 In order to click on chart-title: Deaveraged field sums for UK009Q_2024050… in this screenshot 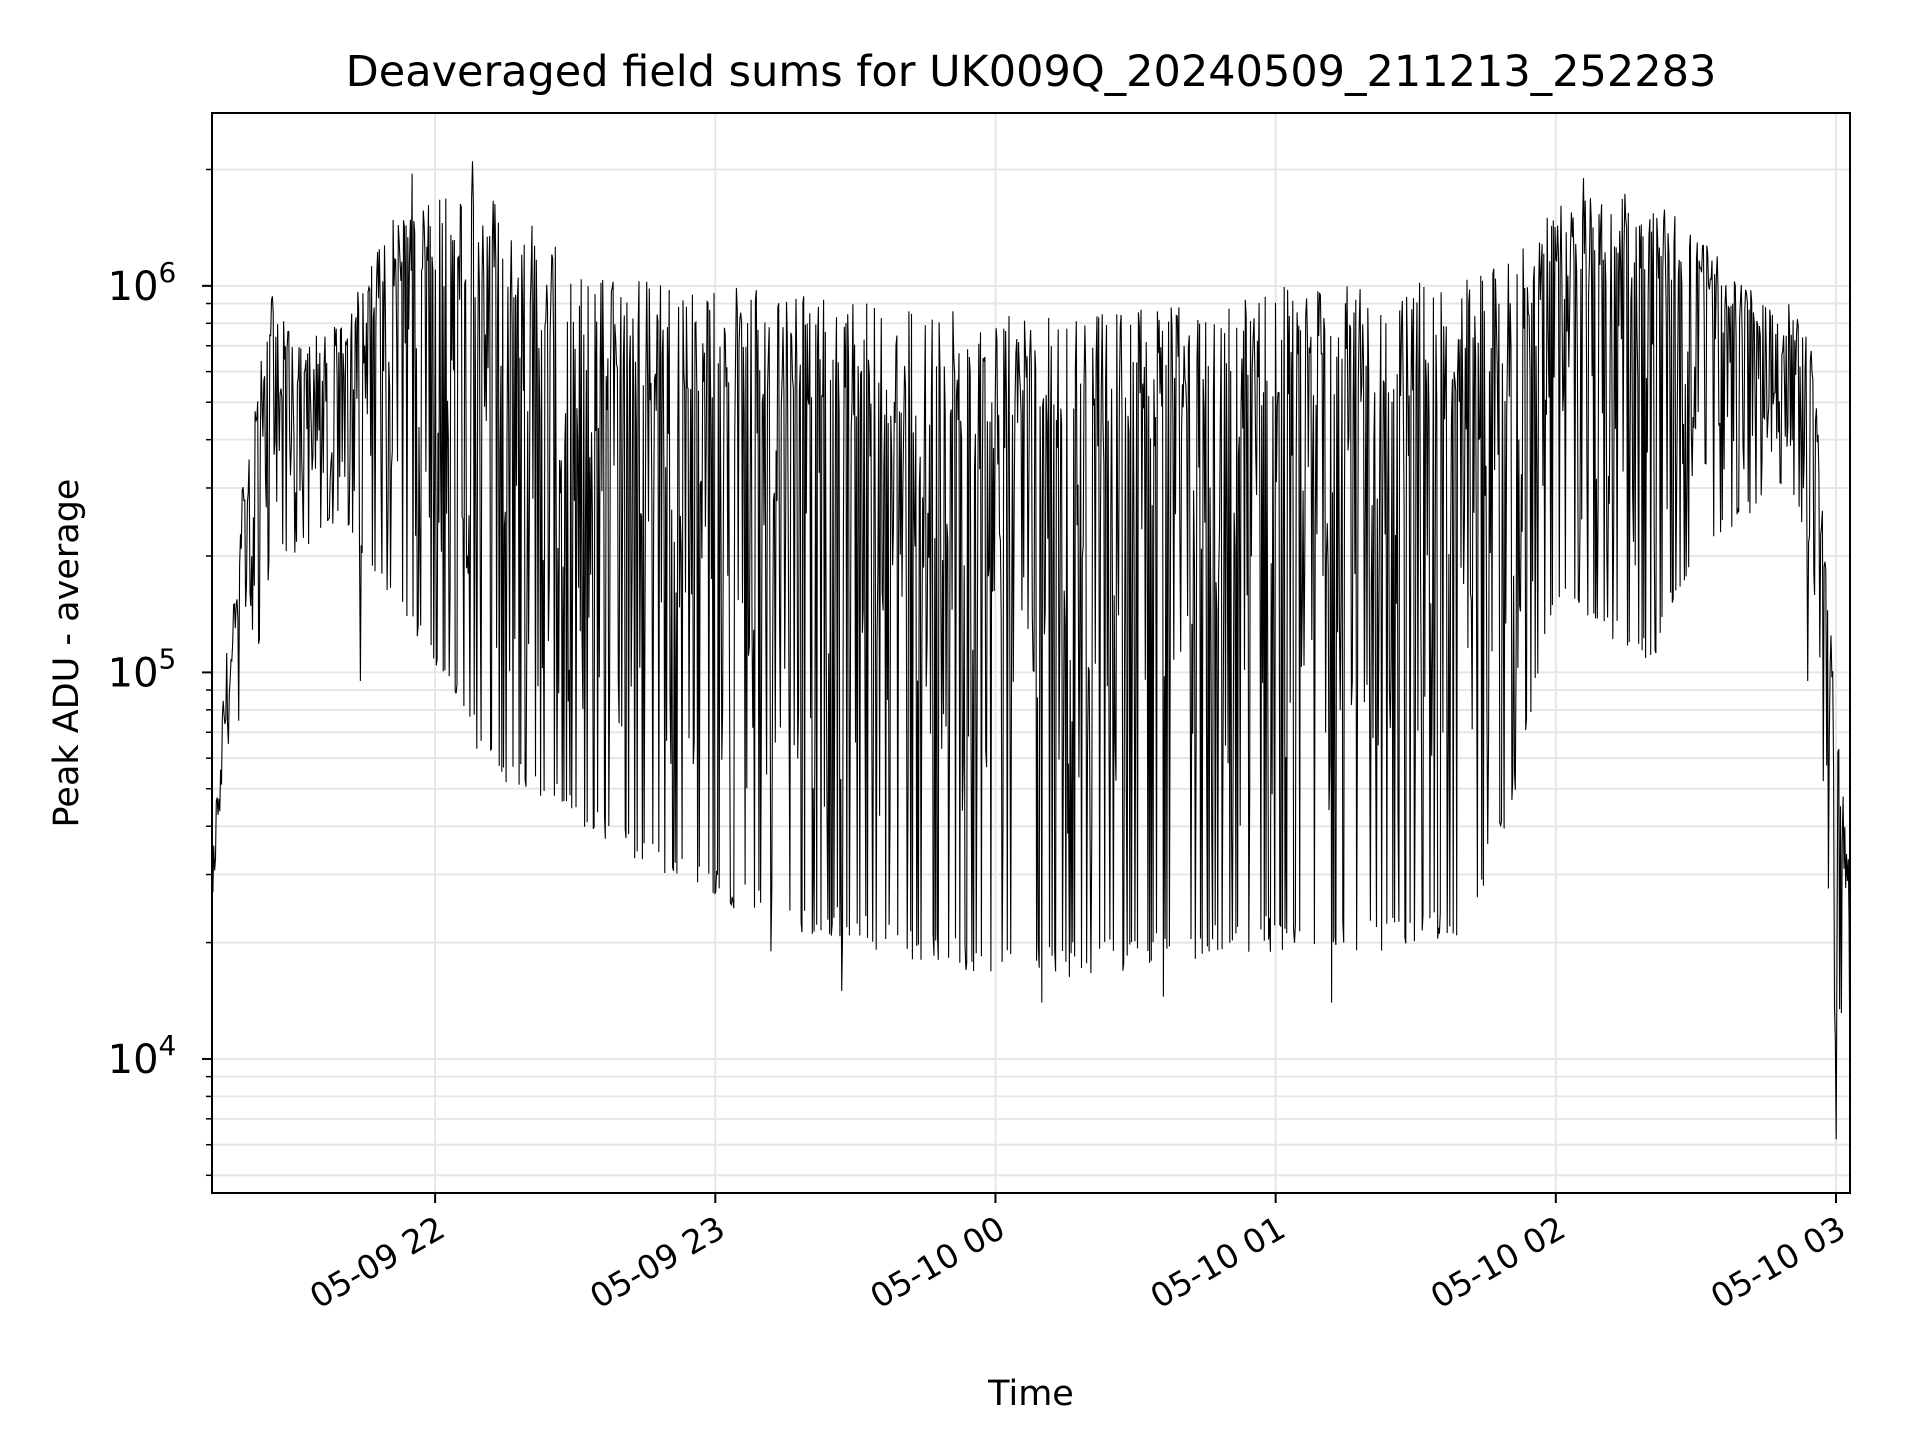, I will do `click(1031, 72)`.